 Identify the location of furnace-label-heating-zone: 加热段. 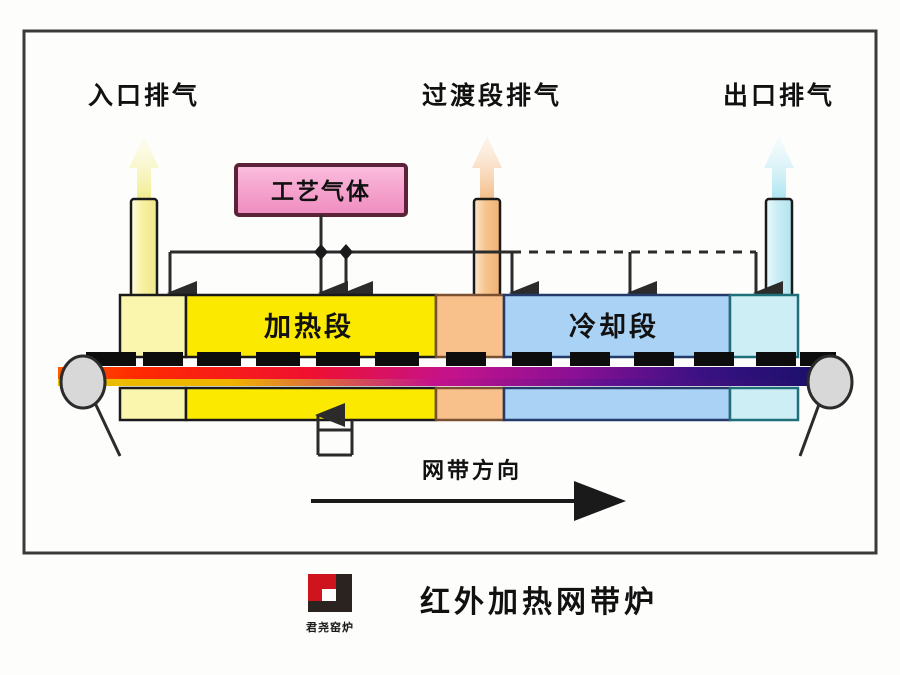
(309, 327).